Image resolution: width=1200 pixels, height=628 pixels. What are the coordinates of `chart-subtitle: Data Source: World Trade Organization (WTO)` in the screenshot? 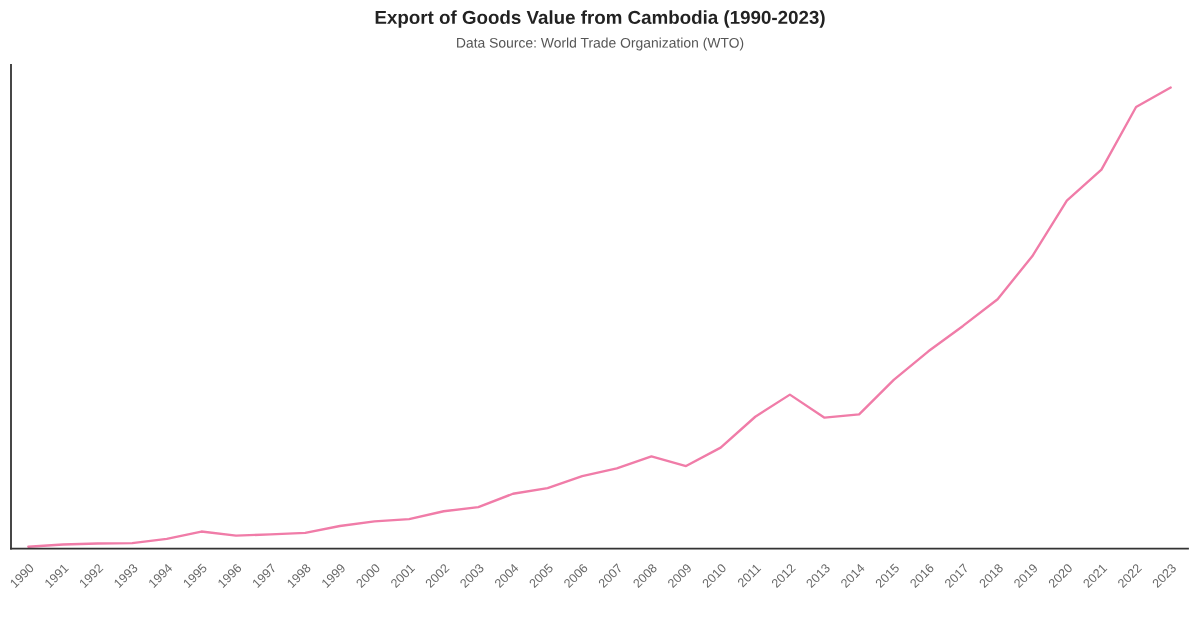 It's located at (600, 44).